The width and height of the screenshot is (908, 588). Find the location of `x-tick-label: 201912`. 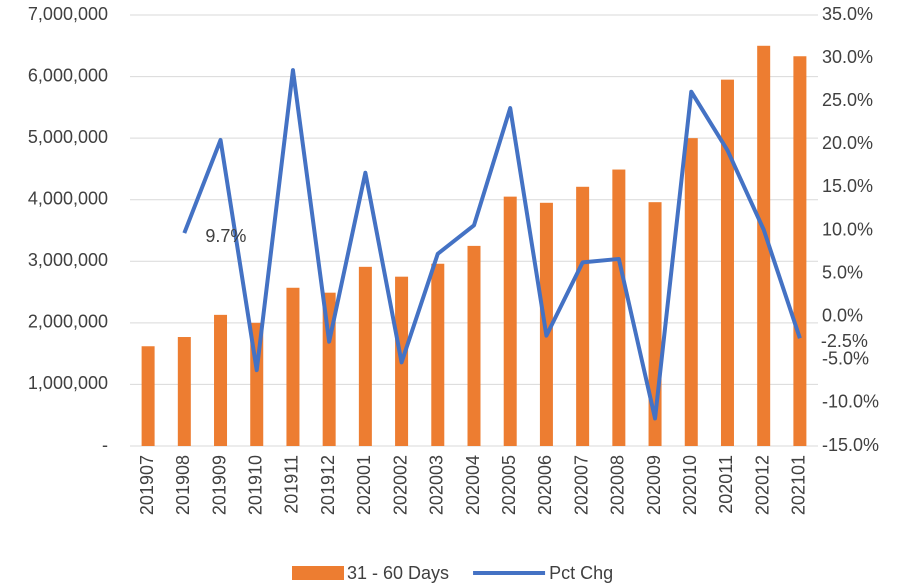

x-tick-label: 201912 is located at coordinates (328, 485).